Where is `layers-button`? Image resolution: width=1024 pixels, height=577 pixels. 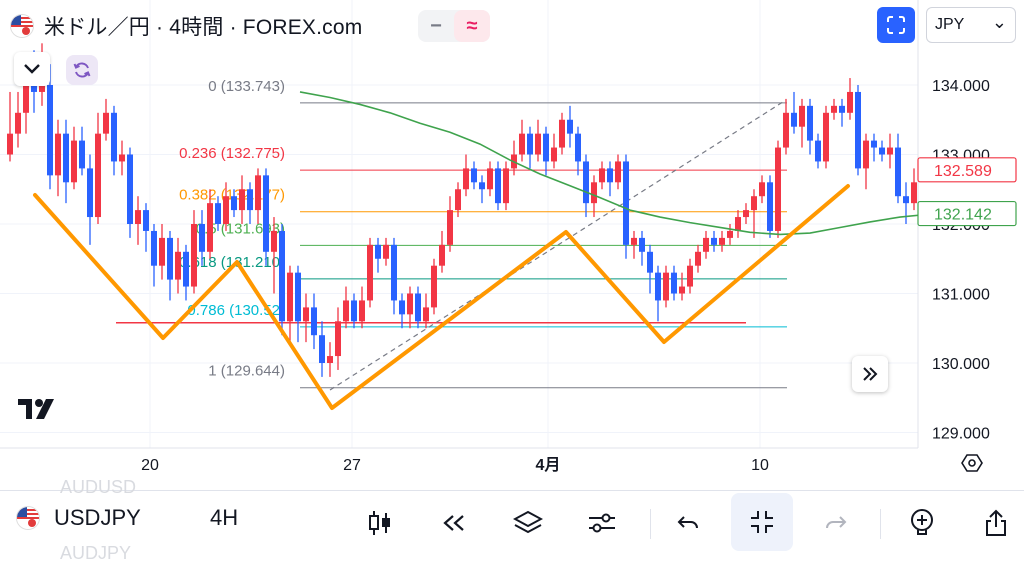
layers-button is located at coordinates (528, 523).